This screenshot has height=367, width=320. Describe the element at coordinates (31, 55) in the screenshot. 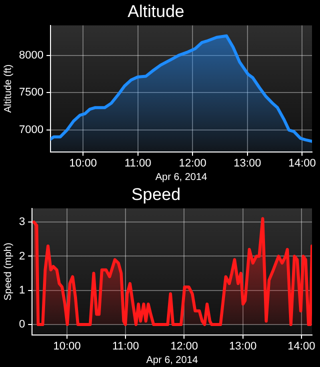

I see `y-tick-label: 8000` at that location.